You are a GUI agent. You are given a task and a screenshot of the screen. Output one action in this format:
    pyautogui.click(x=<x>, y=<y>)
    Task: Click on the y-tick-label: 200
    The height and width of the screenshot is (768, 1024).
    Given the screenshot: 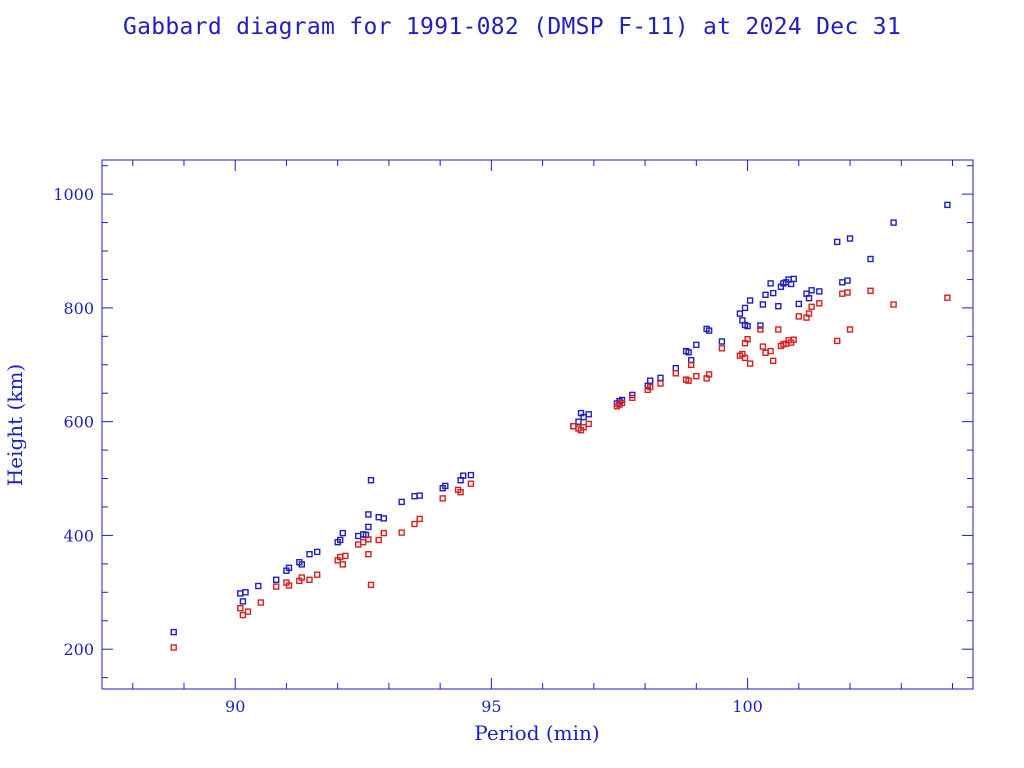 What is the action you would take?
    pyautogui.click(x=78, y=649)
    